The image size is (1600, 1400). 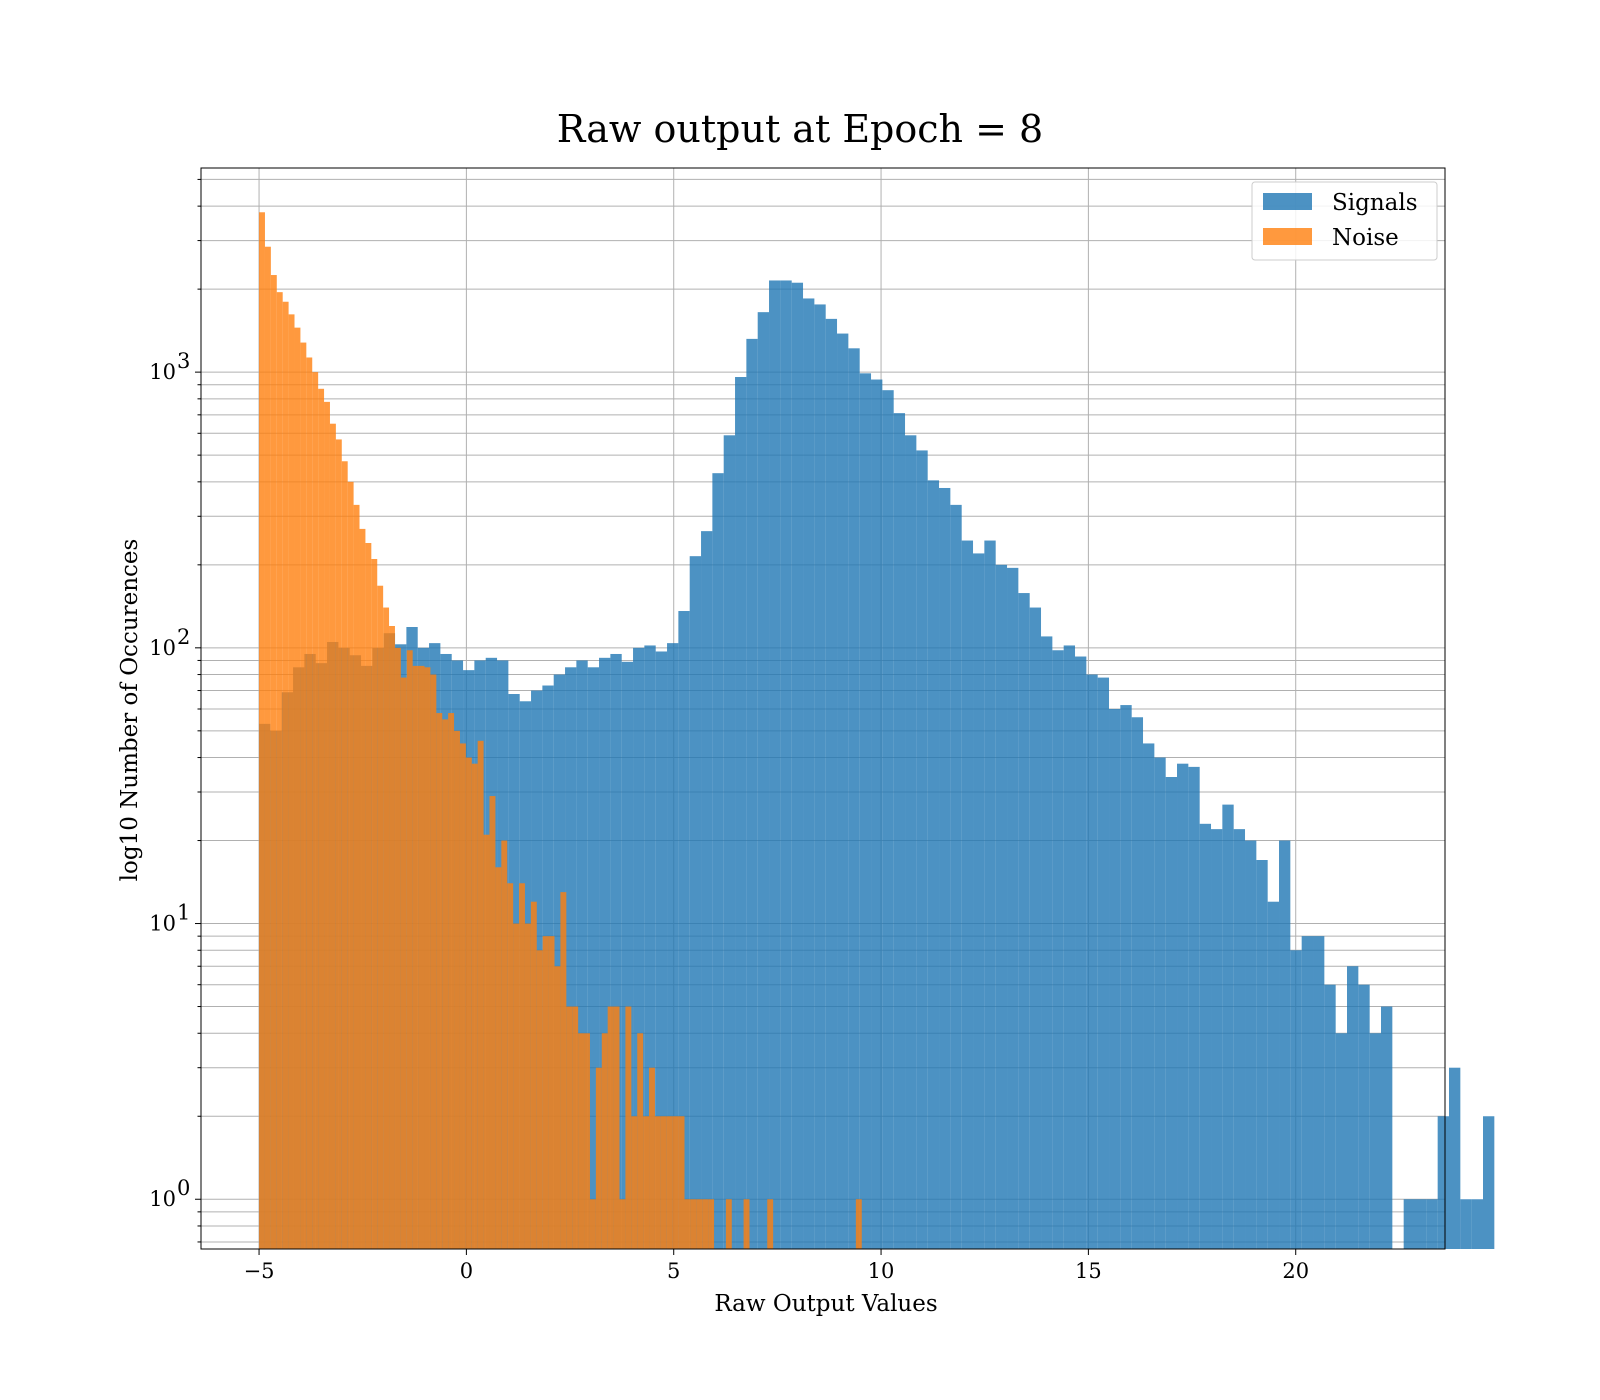 What do you see at coordinates (881, 1271) in the screenshot?
I see `x-tick-label: 10` at bounding box center [881, 1271].